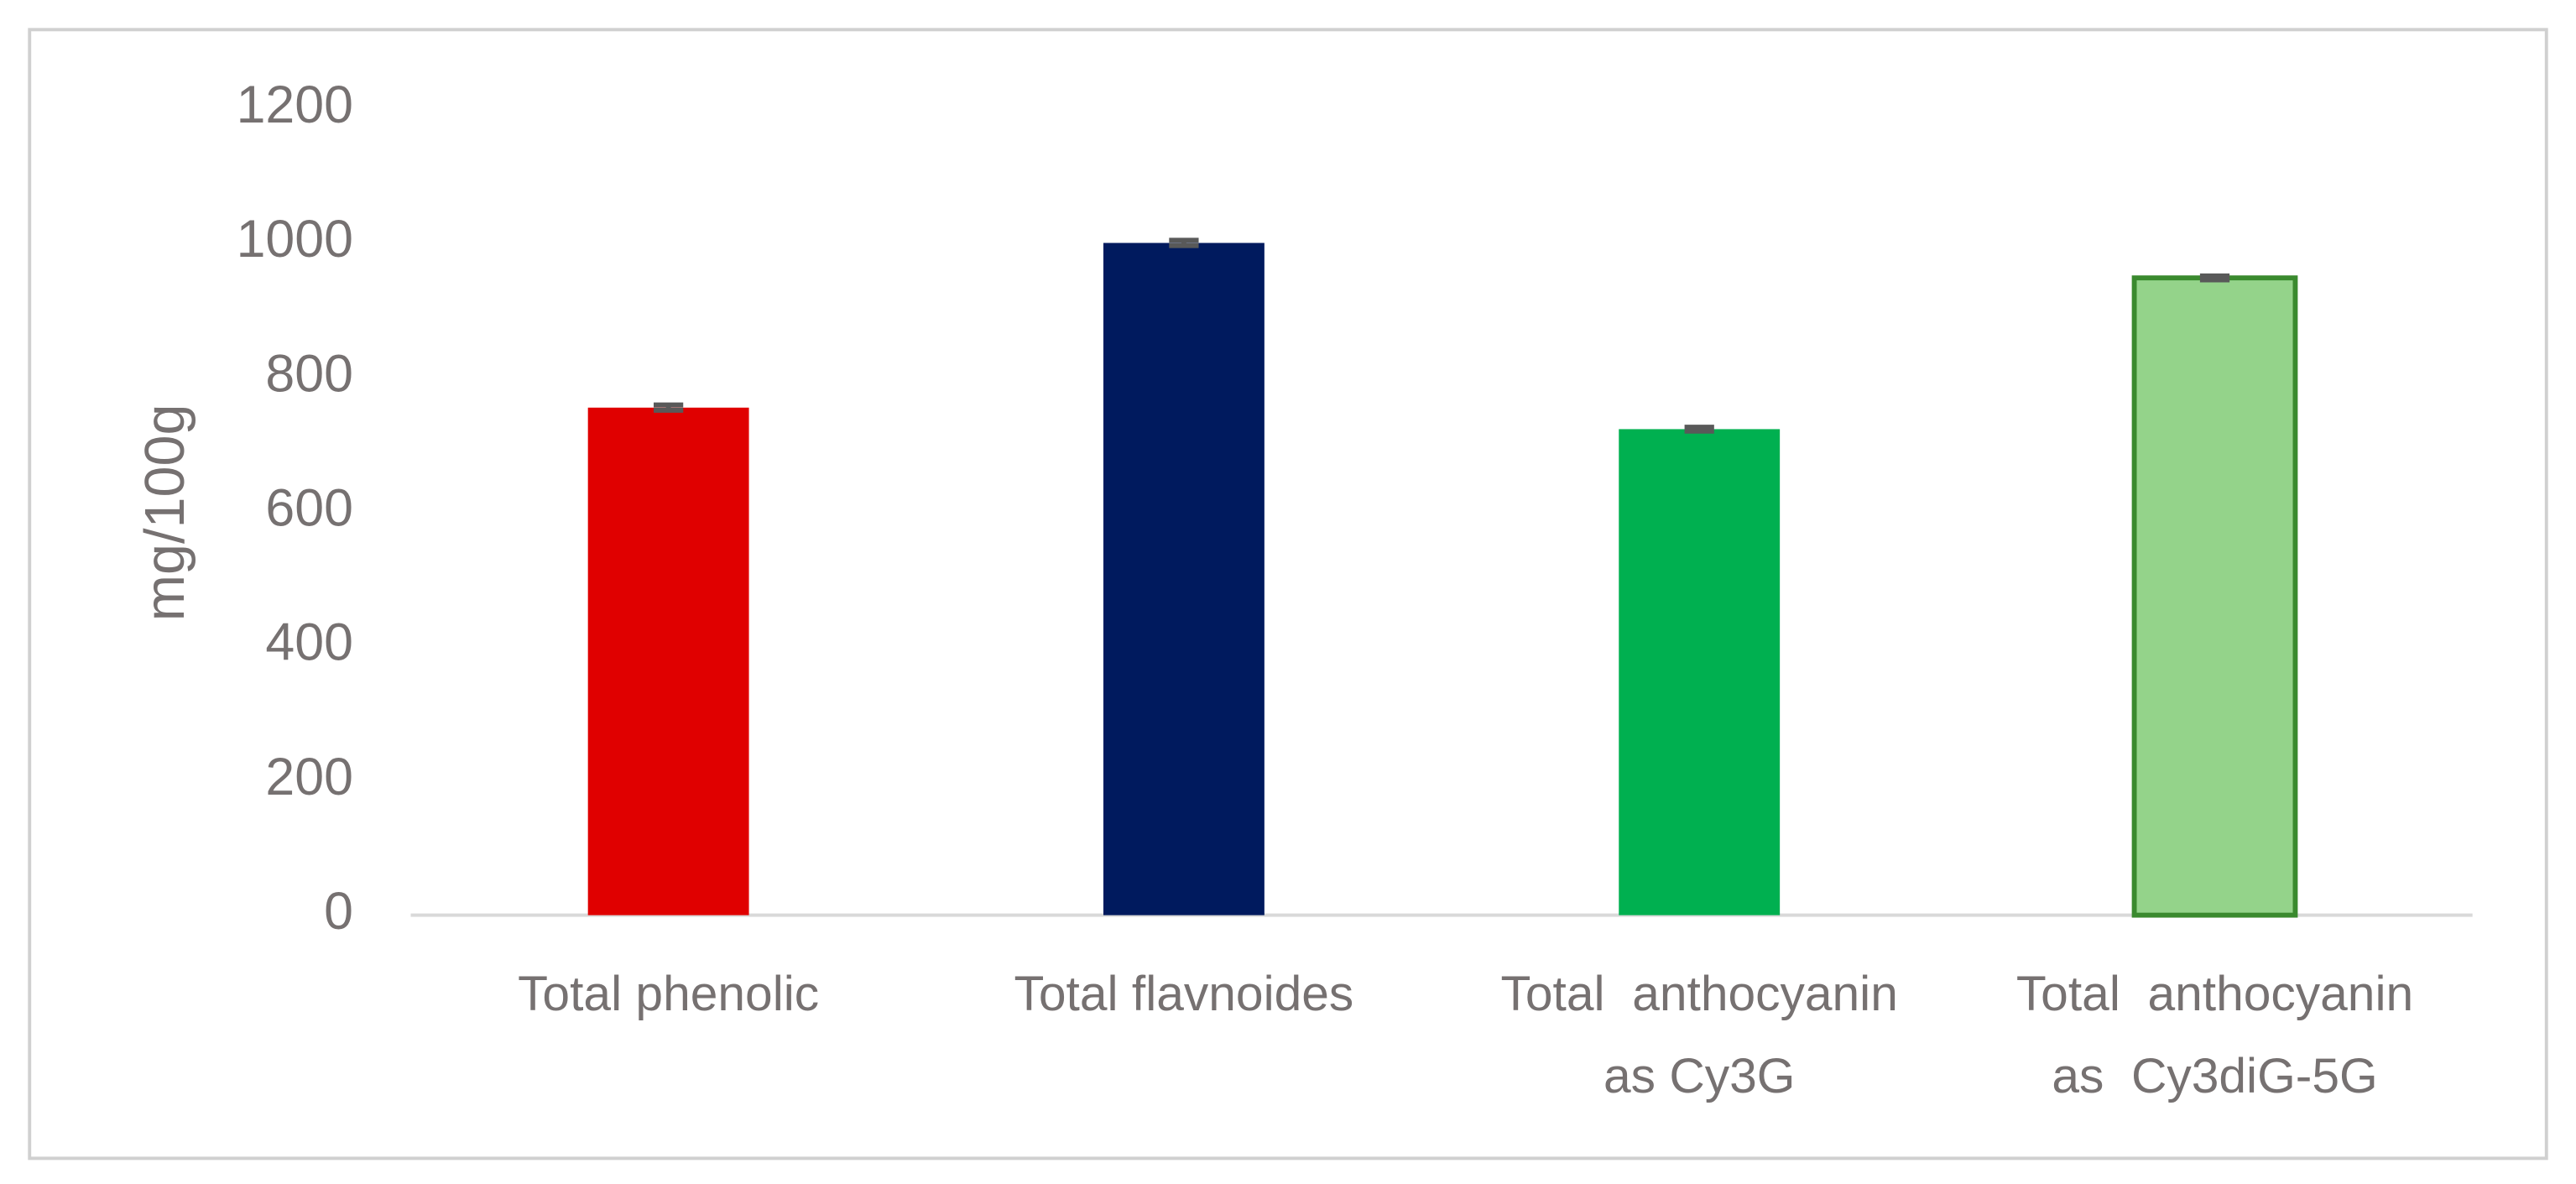 The height and width of the screenshot is (1184, 2576). Describe the element at coordinates (309, 642) in the screenshot. I see `y-tick-label: 400` at that location.